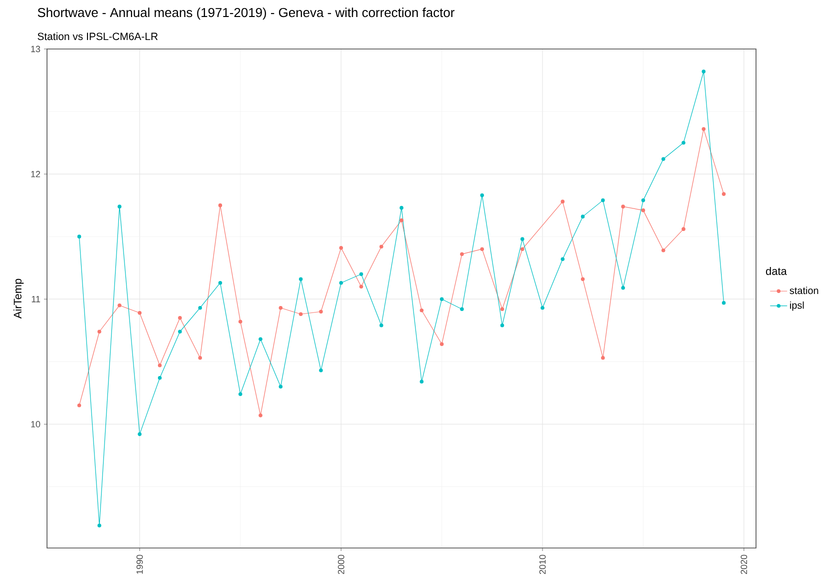  I want to click on y-tick-label: 13, so click(35, 49).